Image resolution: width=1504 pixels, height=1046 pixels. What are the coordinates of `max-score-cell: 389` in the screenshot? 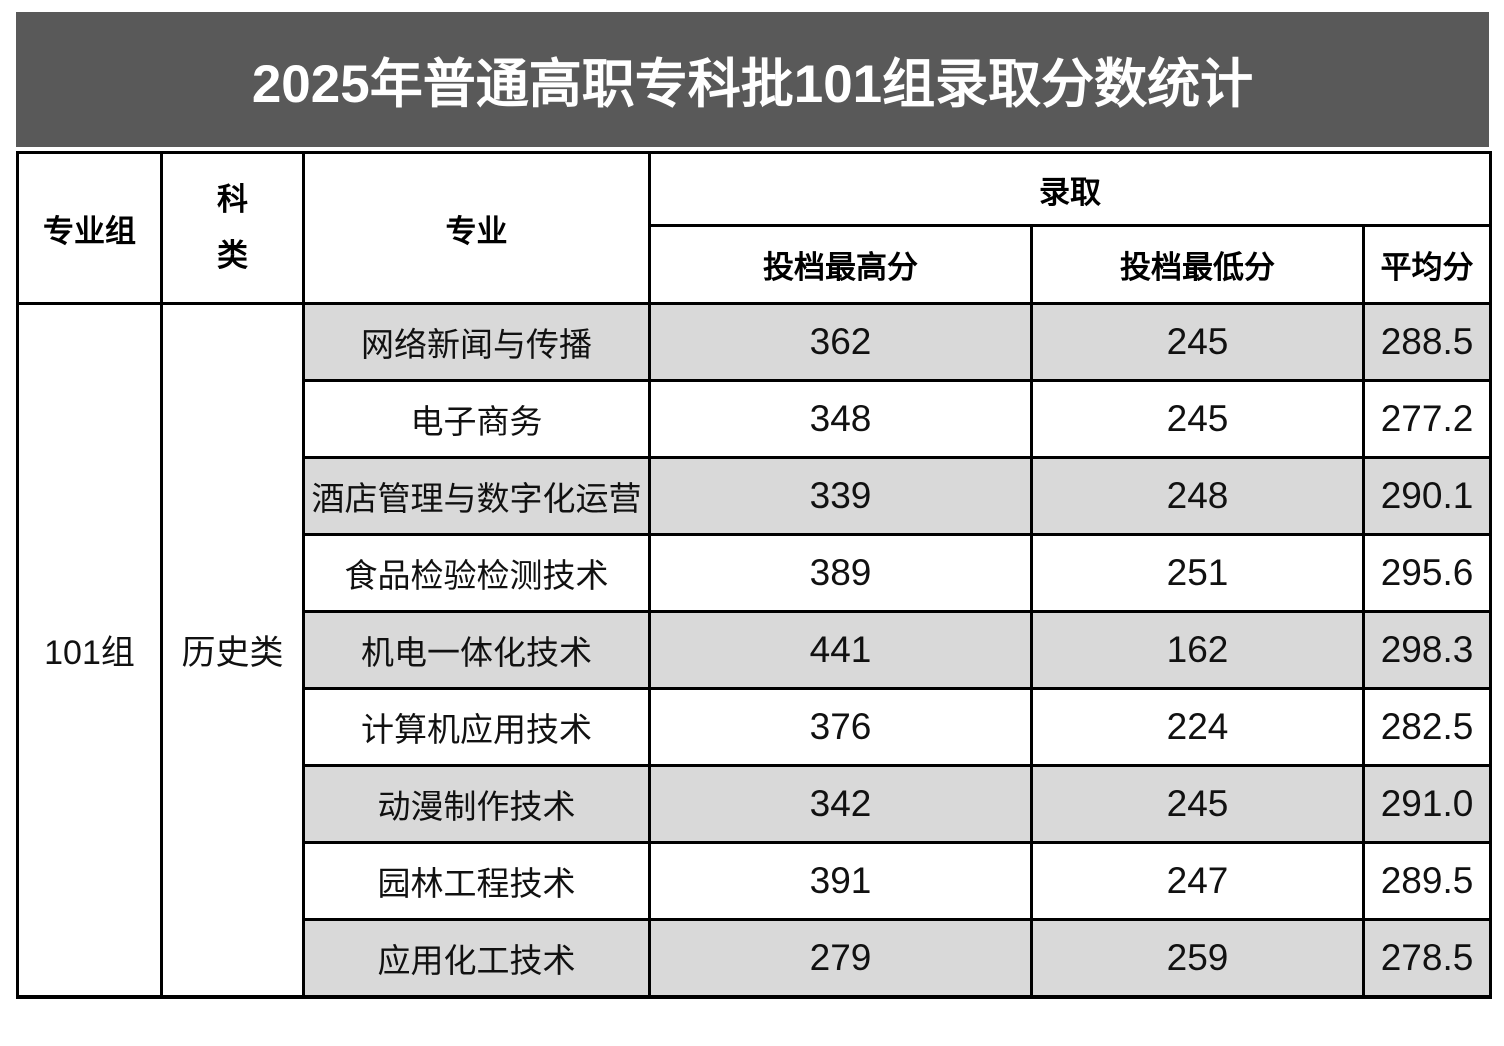 It's located at (840, 573).